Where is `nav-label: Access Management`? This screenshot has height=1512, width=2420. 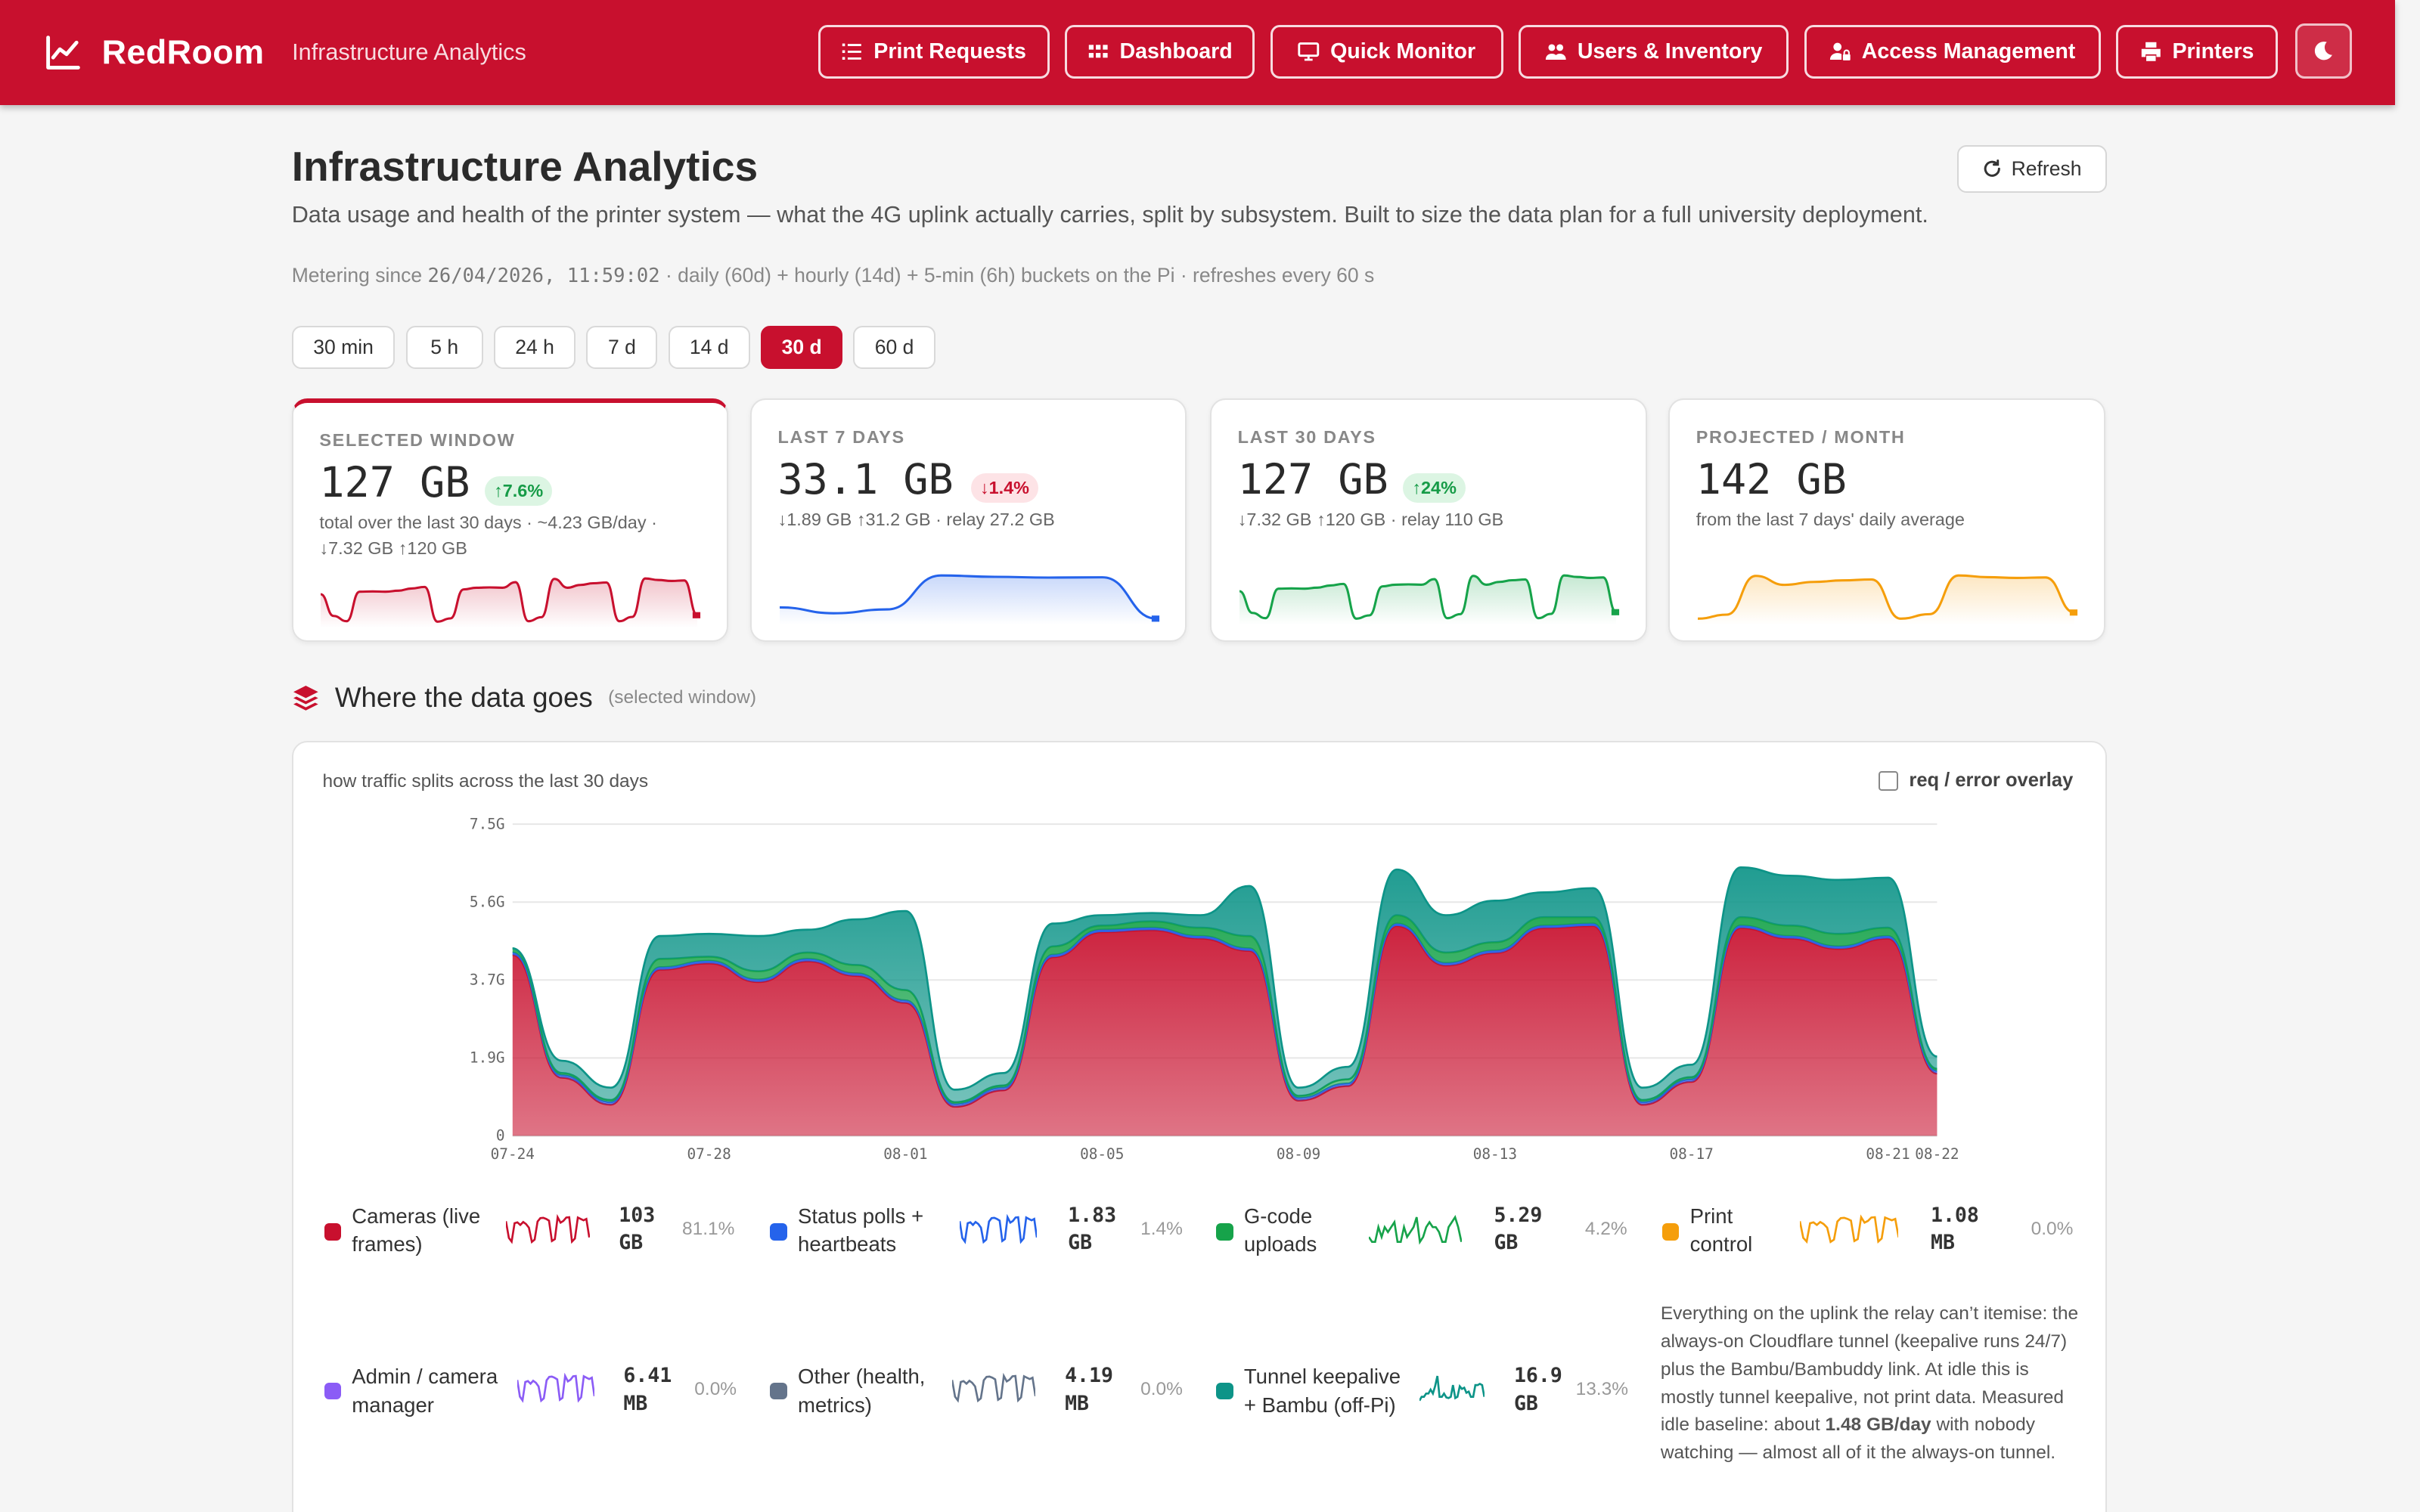 nav-label: Access Management is located at coordinates (1968, 52).